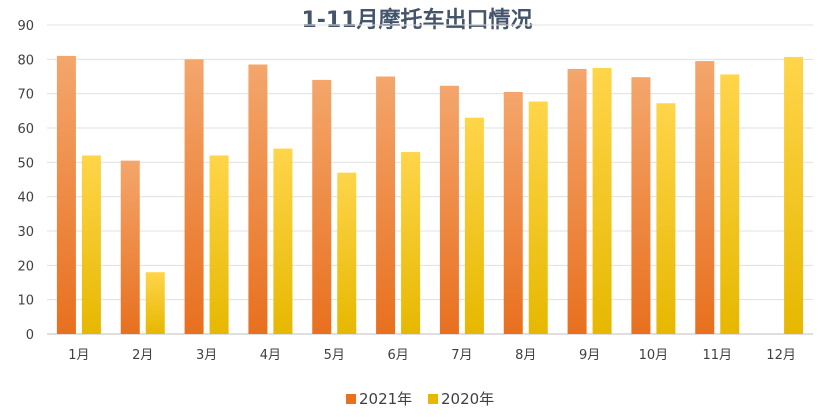 This screenshot has width=825, height=417. Describe the element at coordinates (641, 205) in the screenshot. I see `bar-2021年-10月` at that location.